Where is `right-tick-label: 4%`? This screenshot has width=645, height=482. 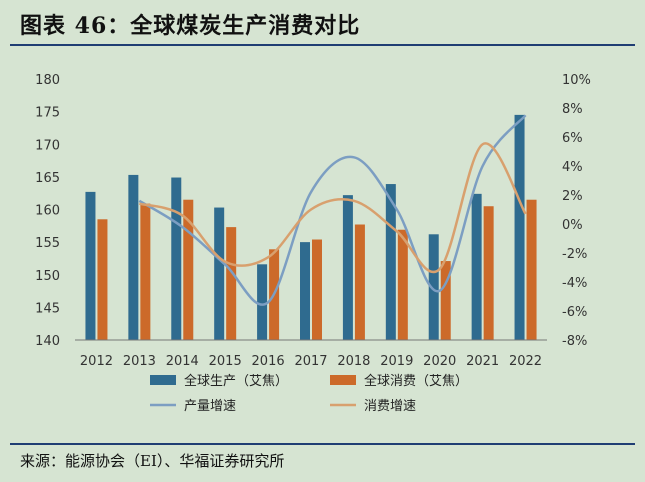
right-tick-label: 4% is located at coordinates (572, 167).